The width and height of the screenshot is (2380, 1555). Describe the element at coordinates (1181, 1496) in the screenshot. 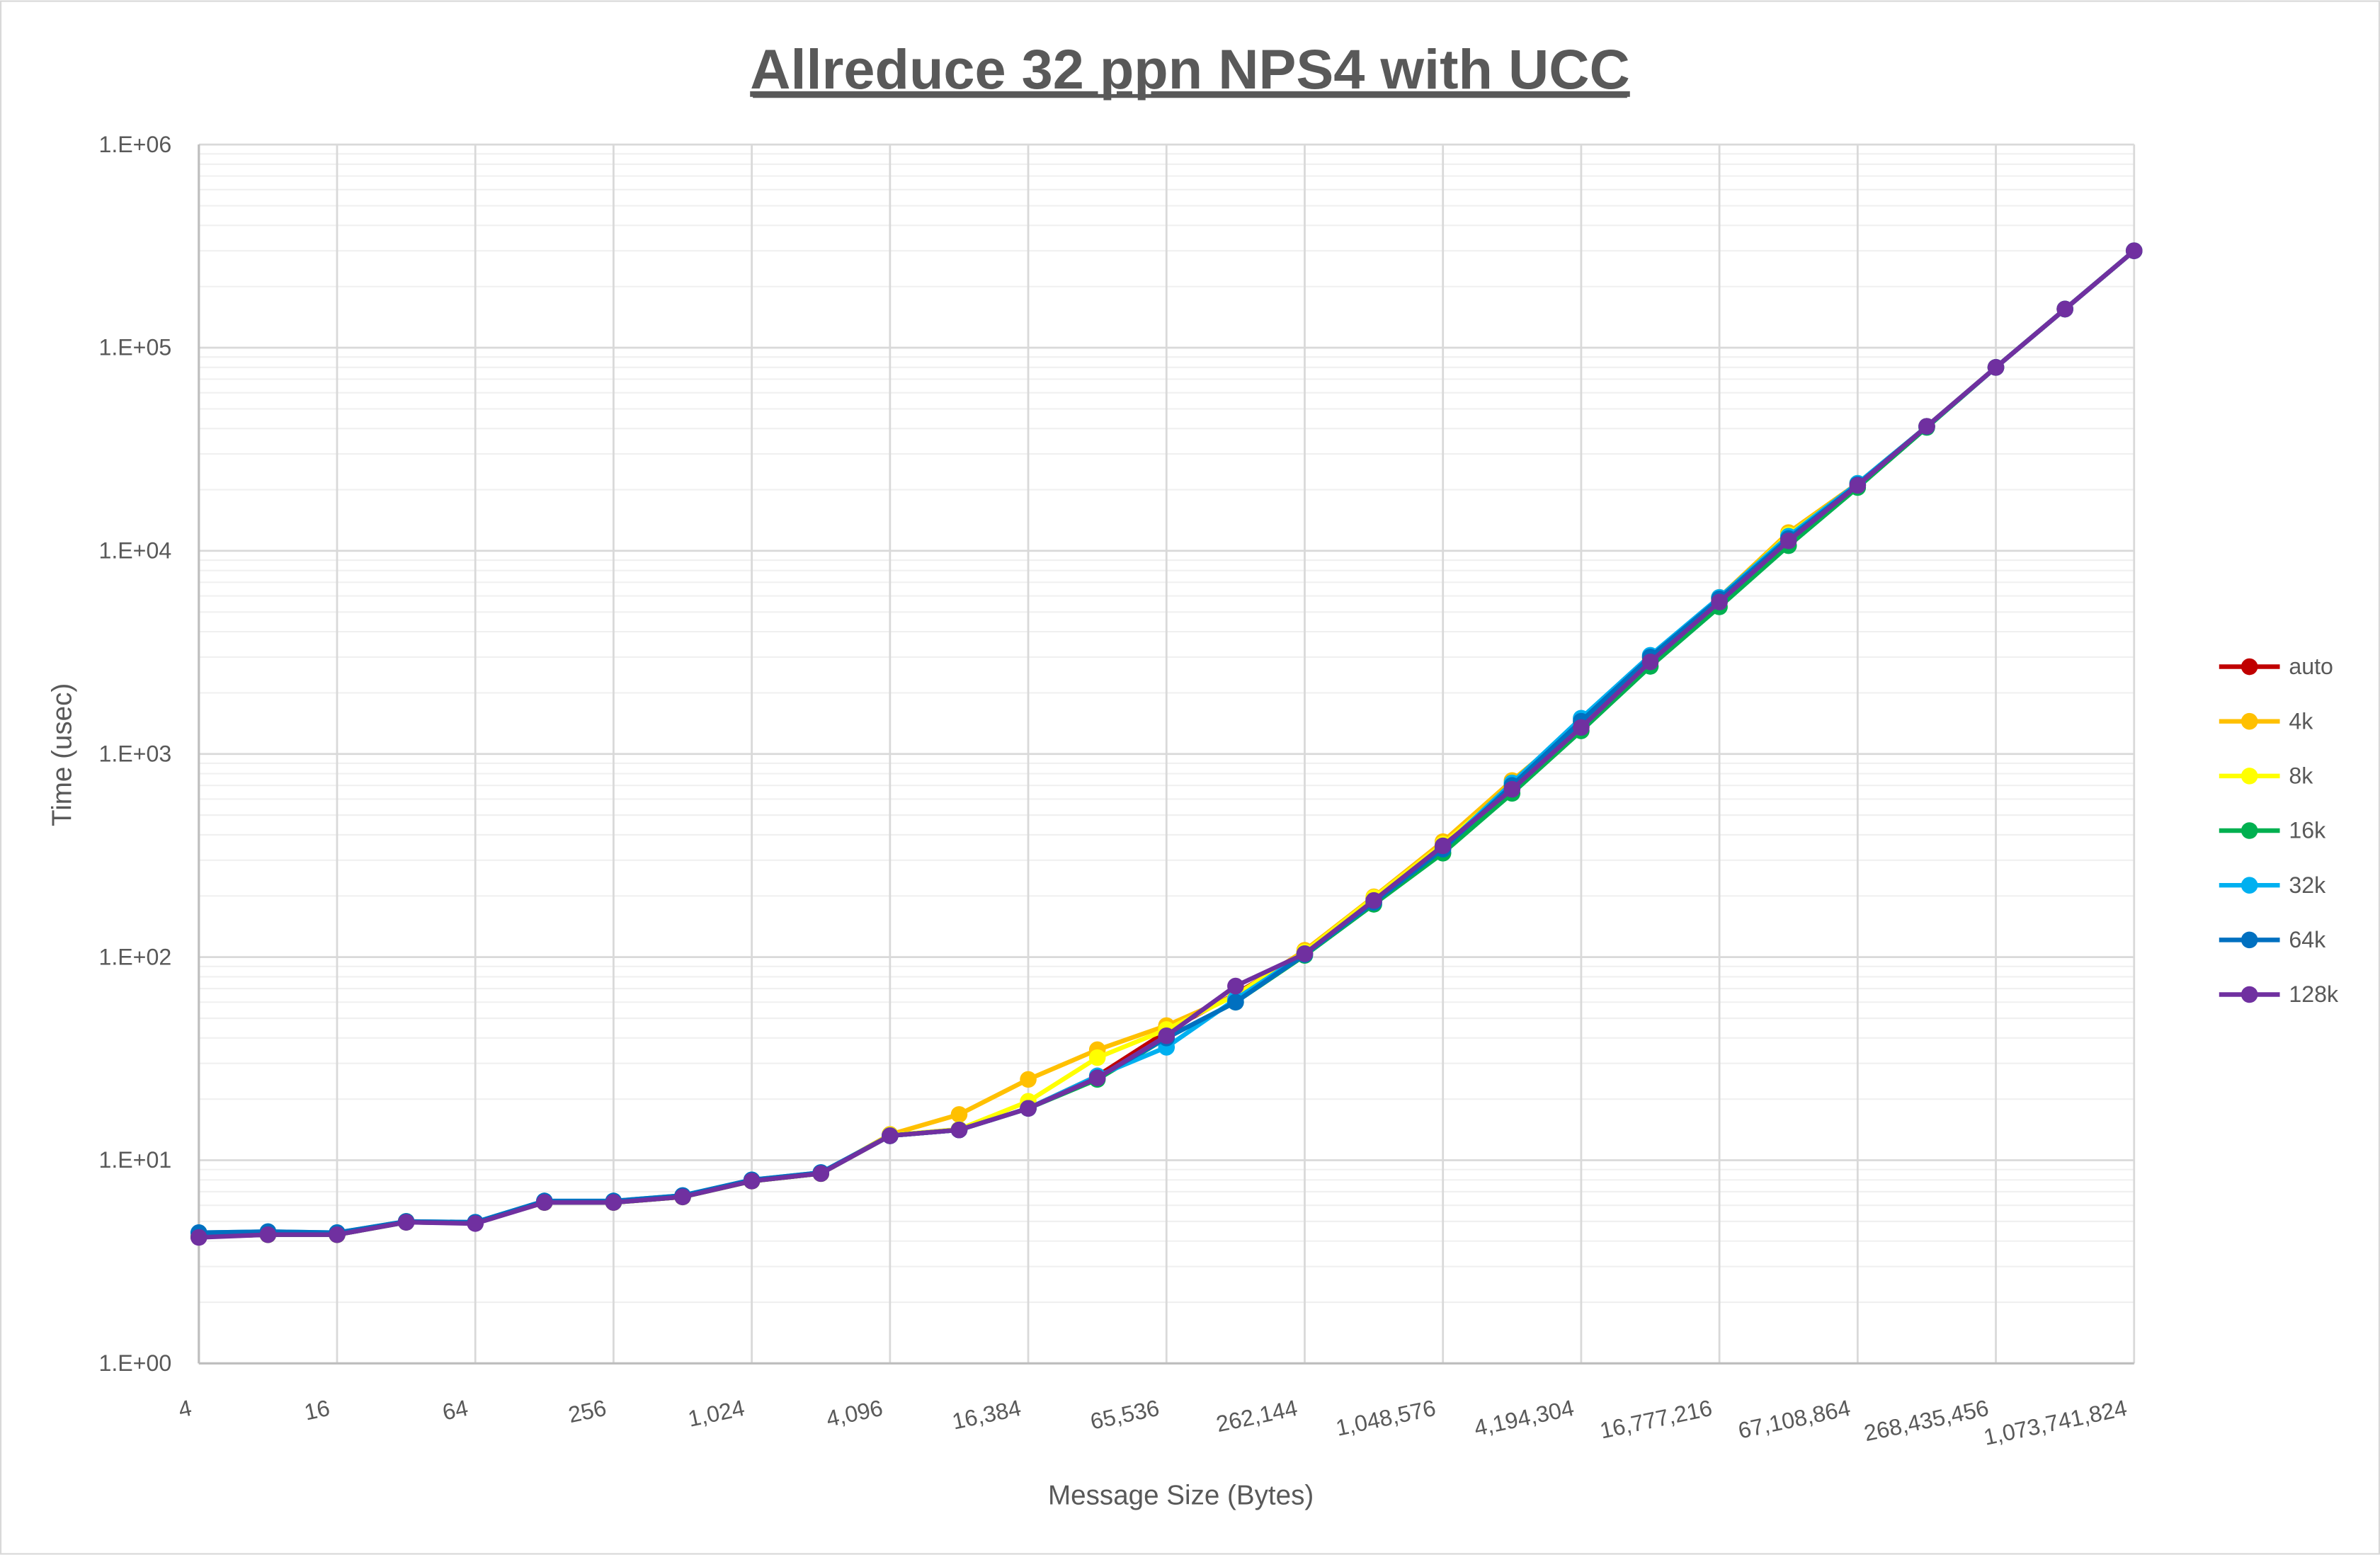

I see `x-axis-label: Message Size (Bytes)` at that location.